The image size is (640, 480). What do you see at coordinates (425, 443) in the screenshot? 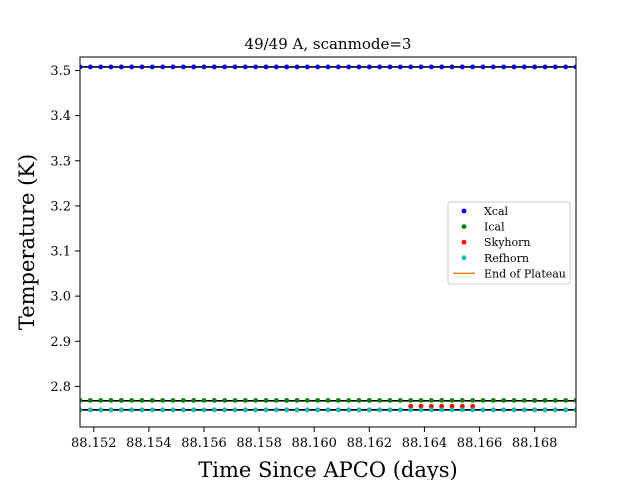
I see `x-tick-label: 88.164` at bounding box center [425, 443].